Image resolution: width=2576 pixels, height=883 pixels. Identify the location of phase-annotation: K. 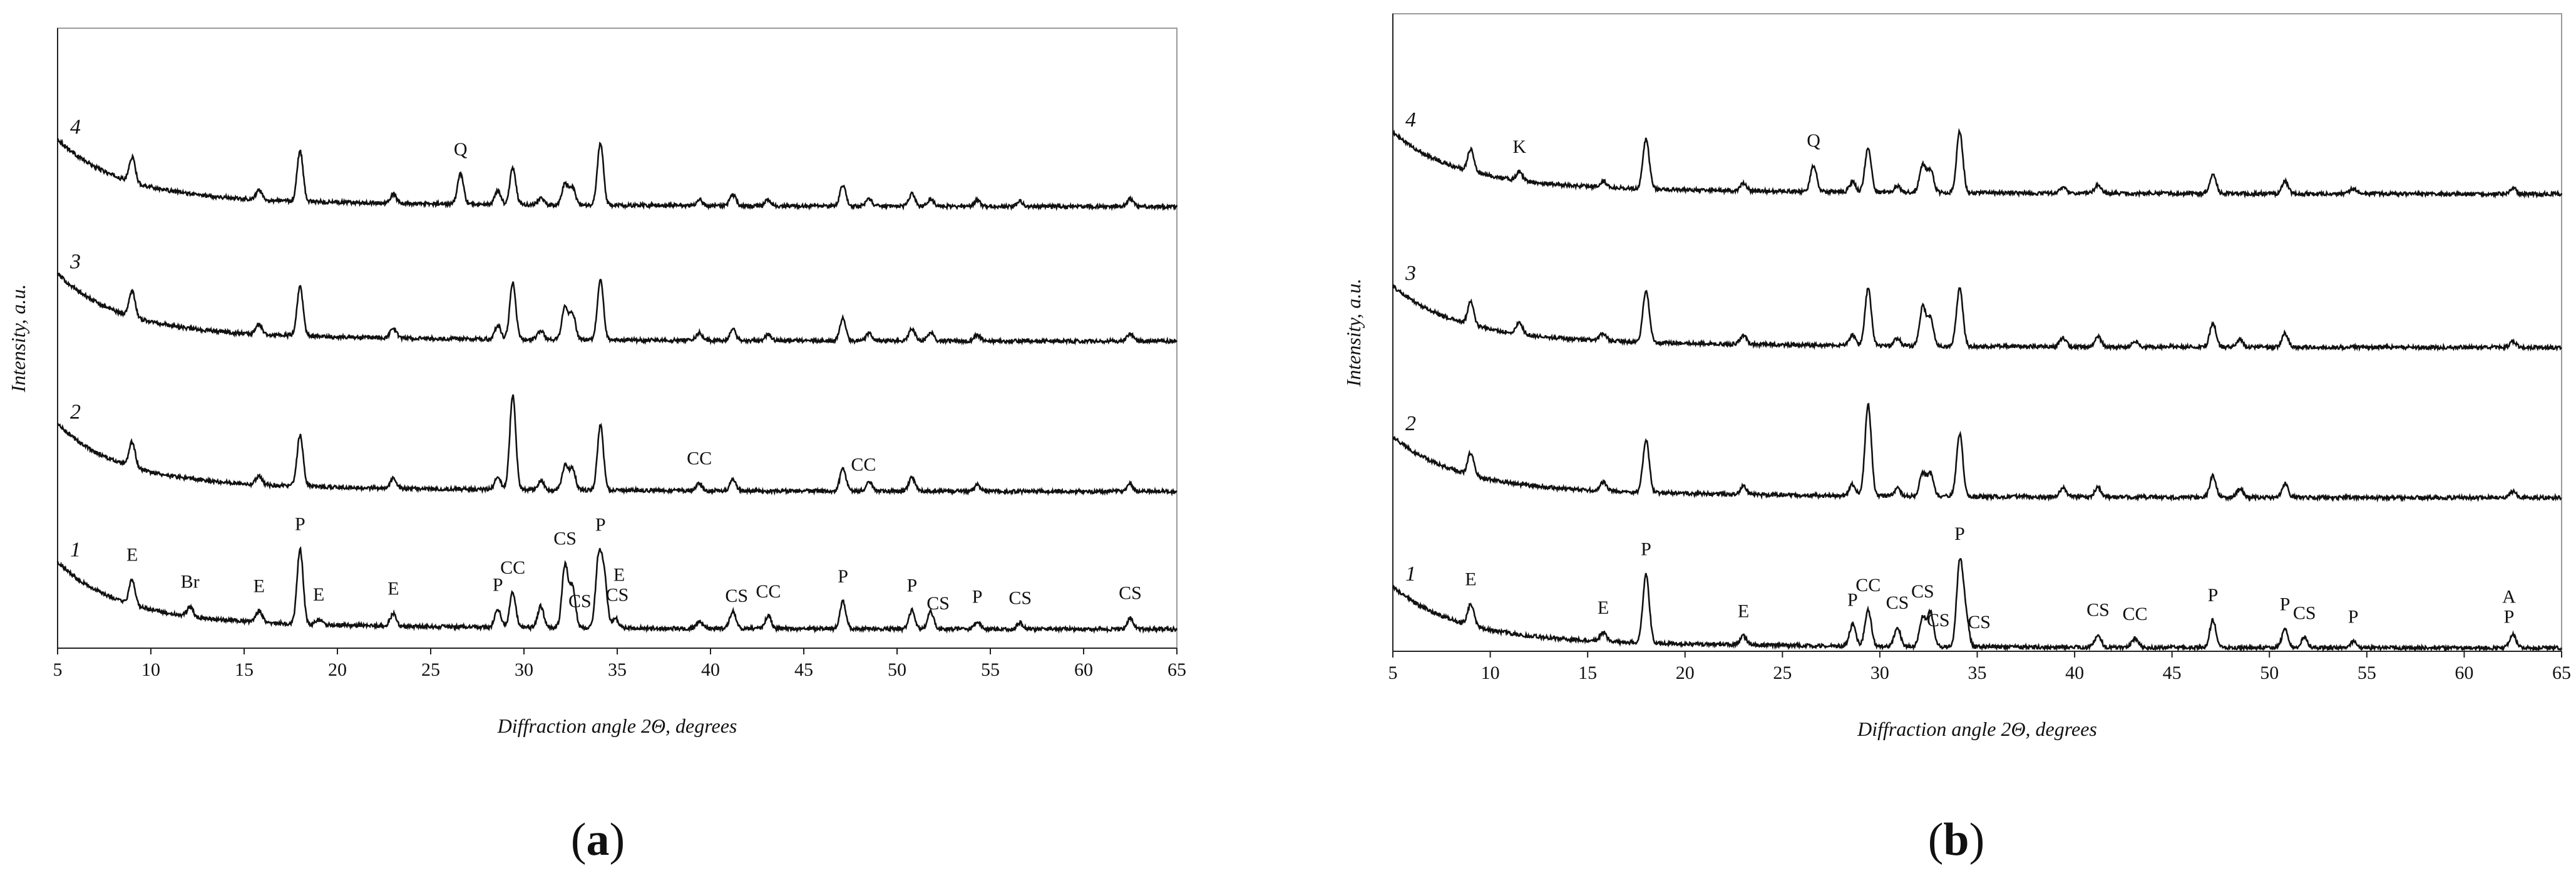
(1519, 147).